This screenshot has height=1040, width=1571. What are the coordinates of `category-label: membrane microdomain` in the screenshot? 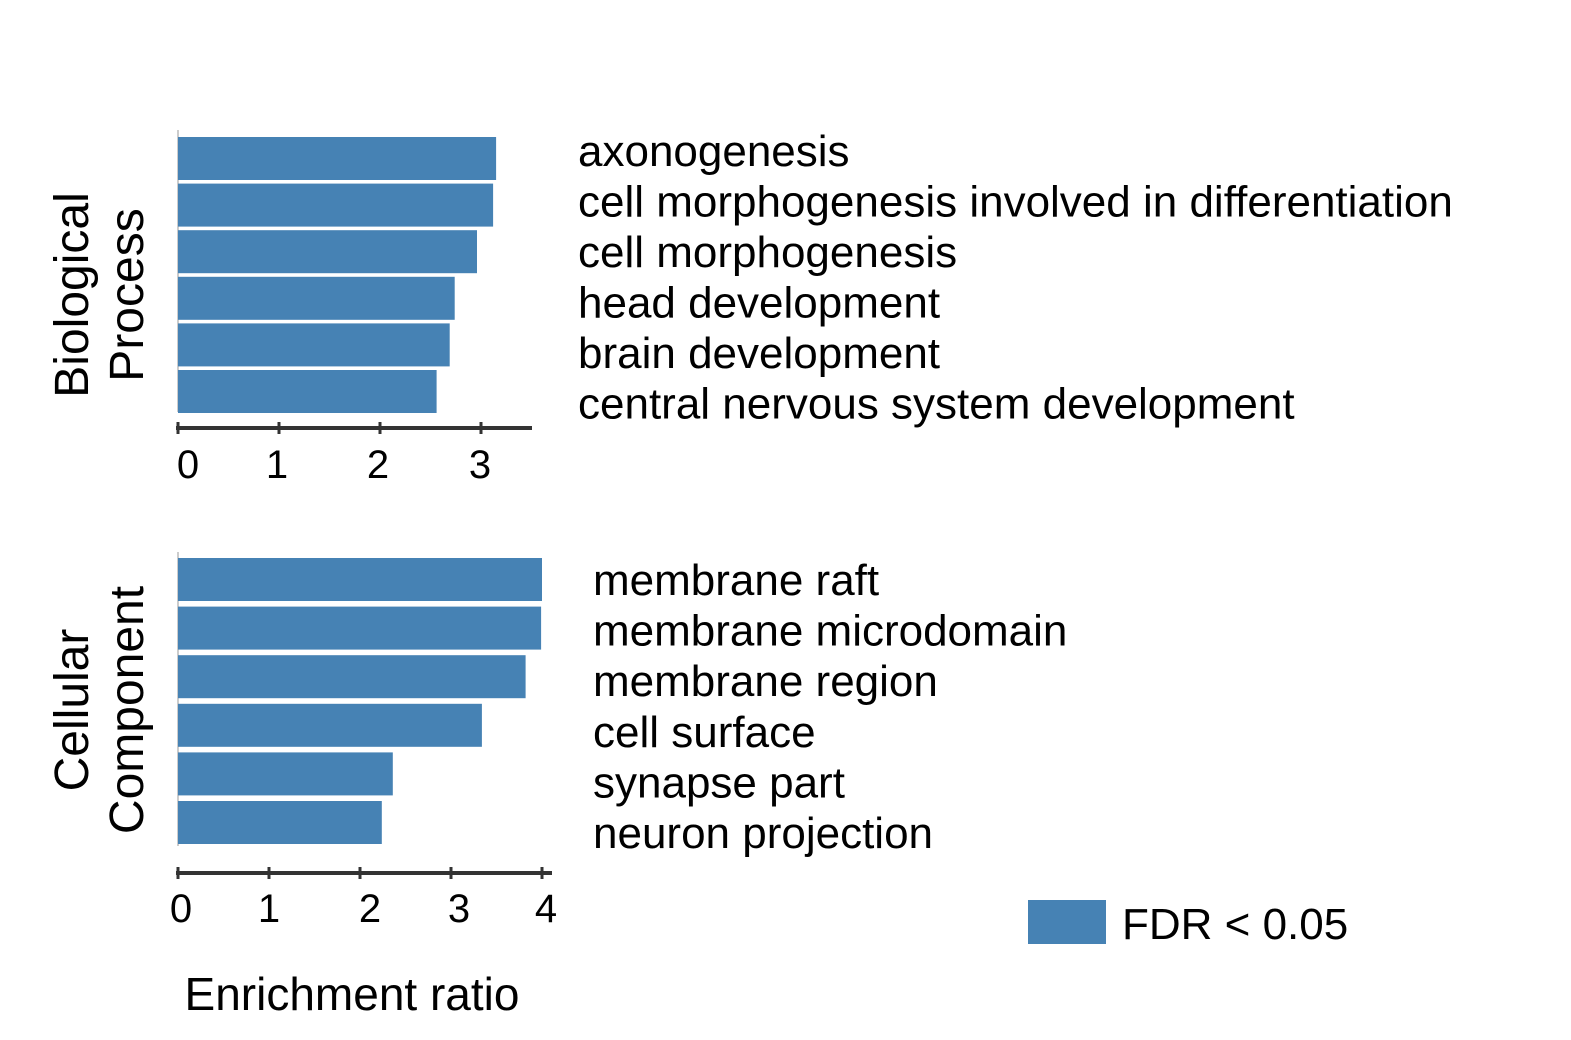 It's located at (830, 631).